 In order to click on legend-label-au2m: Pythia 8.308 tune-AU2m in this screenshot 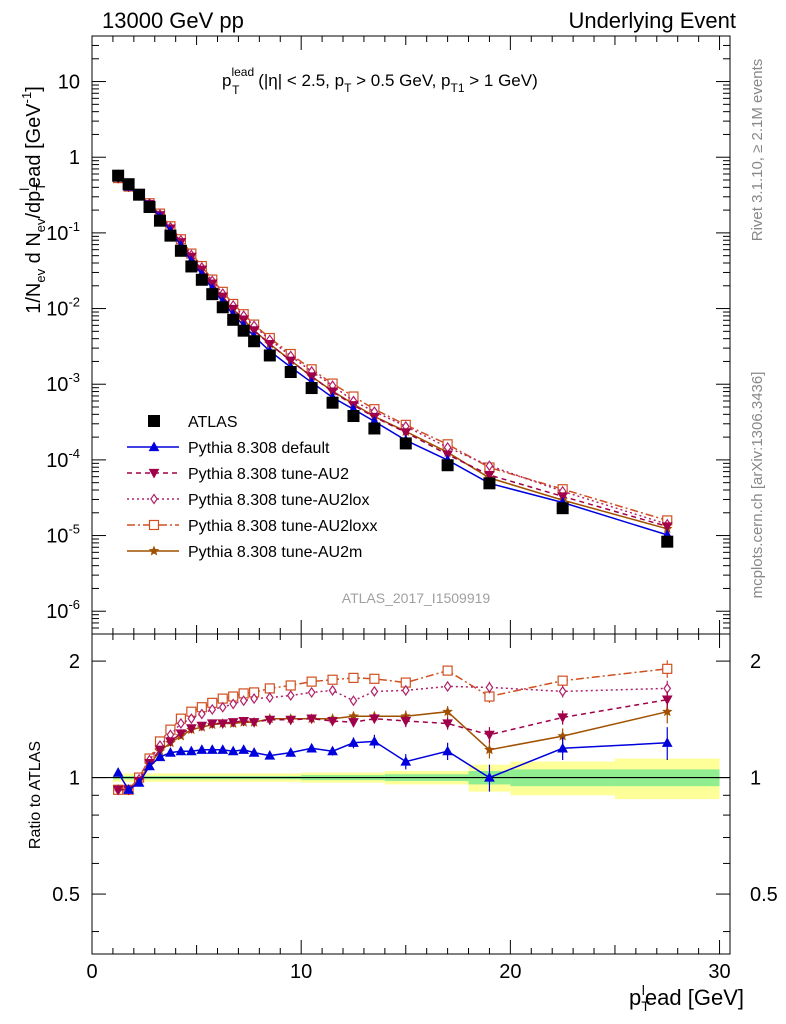, I will do `click(275, 552)`.